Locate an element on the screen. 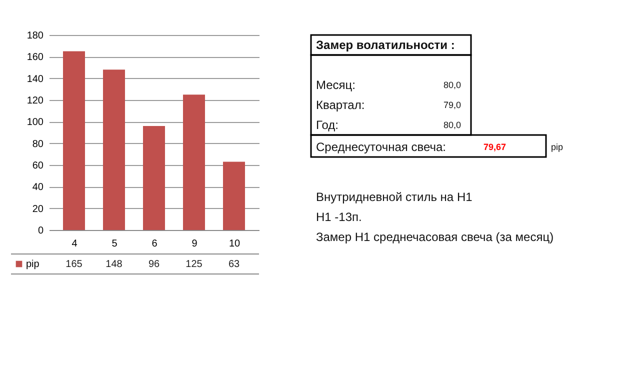 The width and height of the screenshot is (620, 389). text: Замер волатильности : is located at coordinates (385, 45).